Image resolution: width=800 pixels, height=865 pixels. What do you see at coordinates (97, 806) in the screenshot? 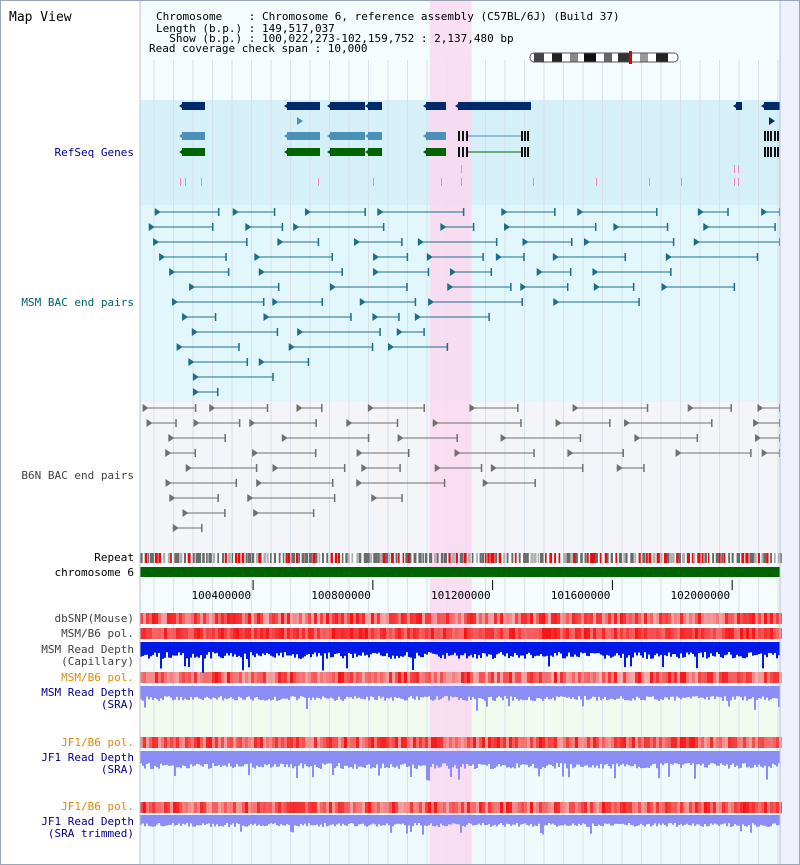
I see `track-label-jf1-b6-pol-2: JF1/B6 pol.` at bounding box center [97, 806].